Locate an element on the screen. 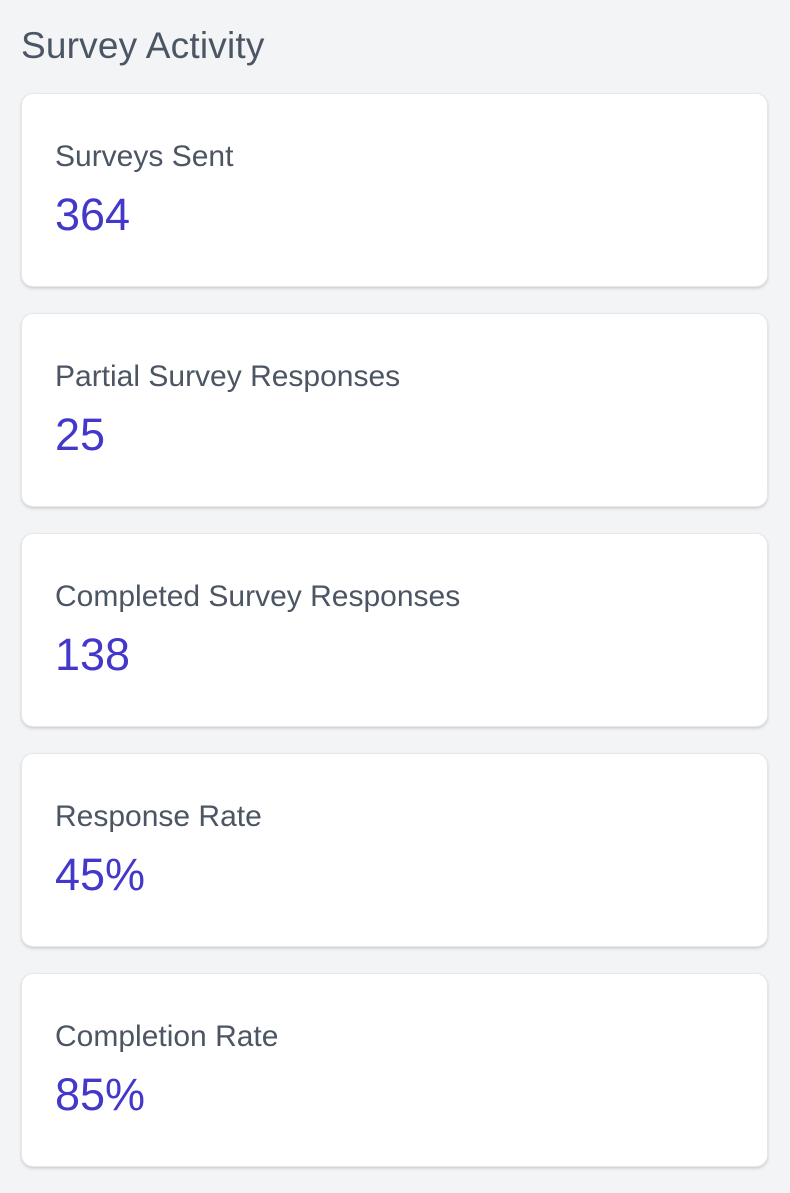  section-title: Survey Activity is located at coordinates (143, 45).